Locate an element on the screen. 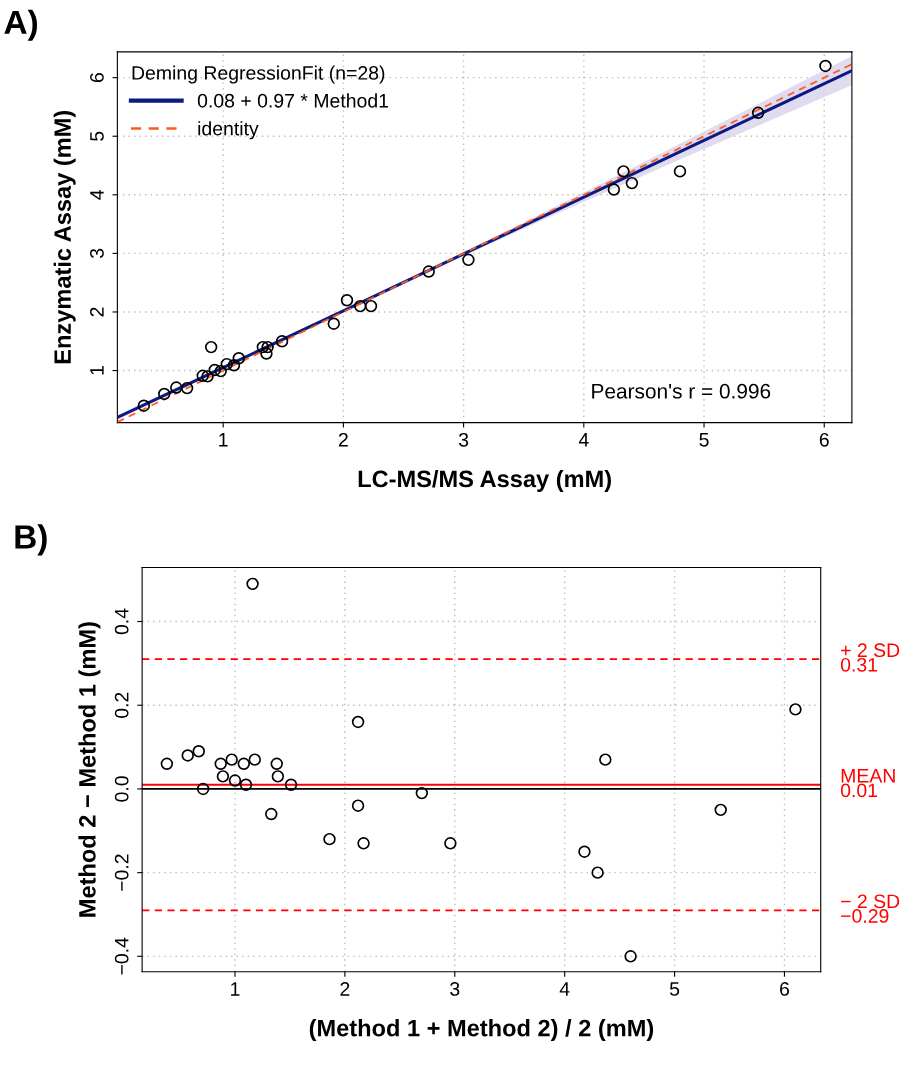 The image size is (917, 1081). y-tick-label: −0.4 is located at coordinates (121, 956).